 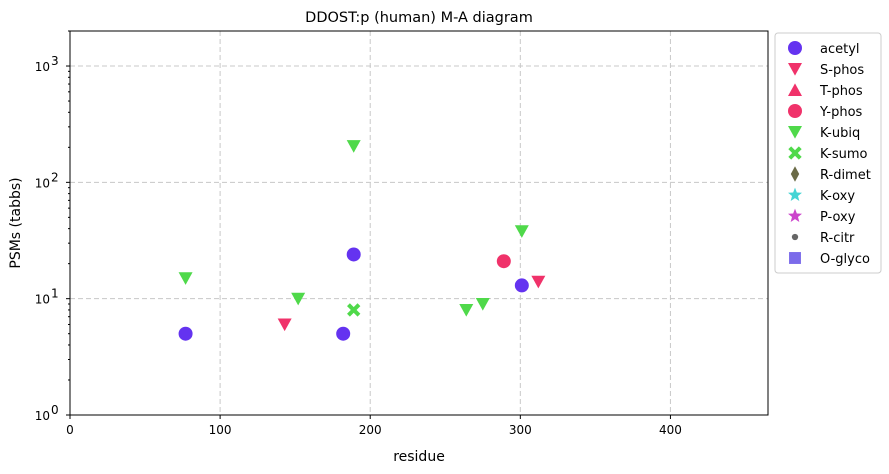 What do you see at coordinates (837, 196) in the screenshot?
I see `legend-label-k-oxy: K-oxy` at bounding box center [837, 196].